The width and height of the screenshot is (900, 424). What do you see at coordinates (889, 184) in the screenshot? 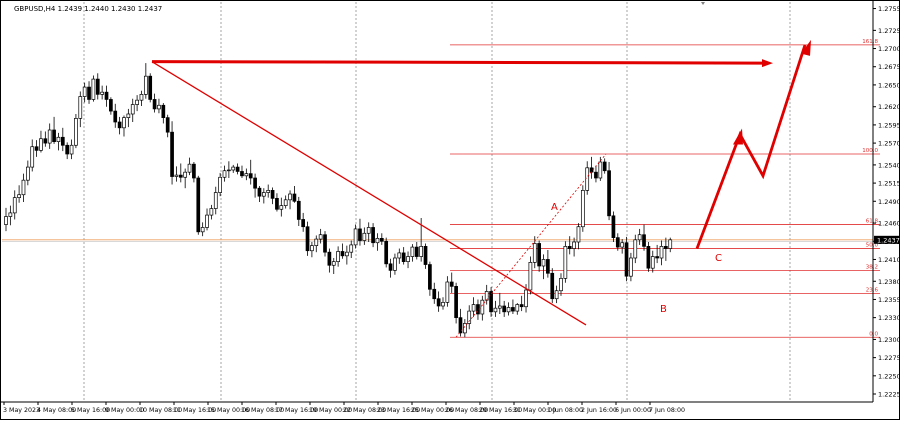
I see `price-tick-label: 1.2515` at bounding box center [889, 184].